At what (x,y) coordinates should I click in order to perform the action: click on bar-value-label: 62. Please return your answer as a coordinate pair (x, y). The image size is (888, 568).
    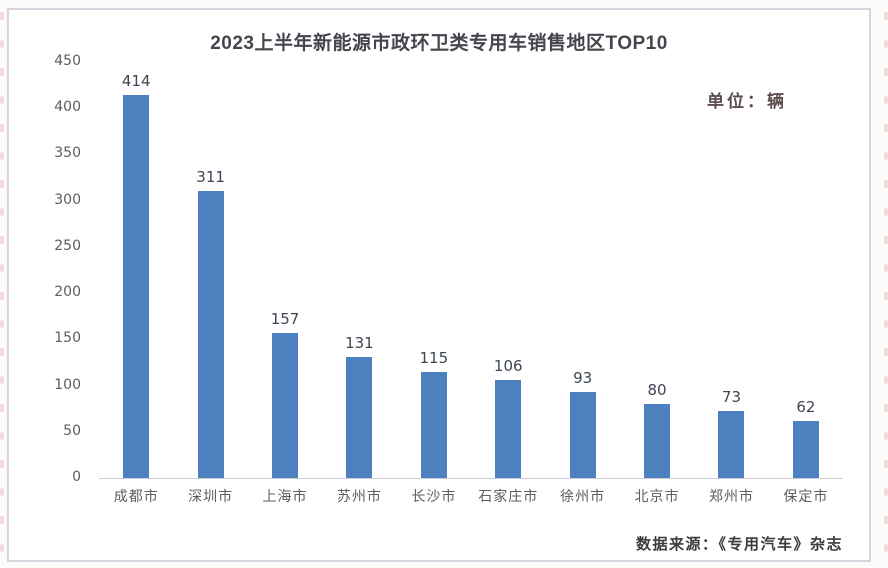
    Looking at the image, I should click on (806, 406).